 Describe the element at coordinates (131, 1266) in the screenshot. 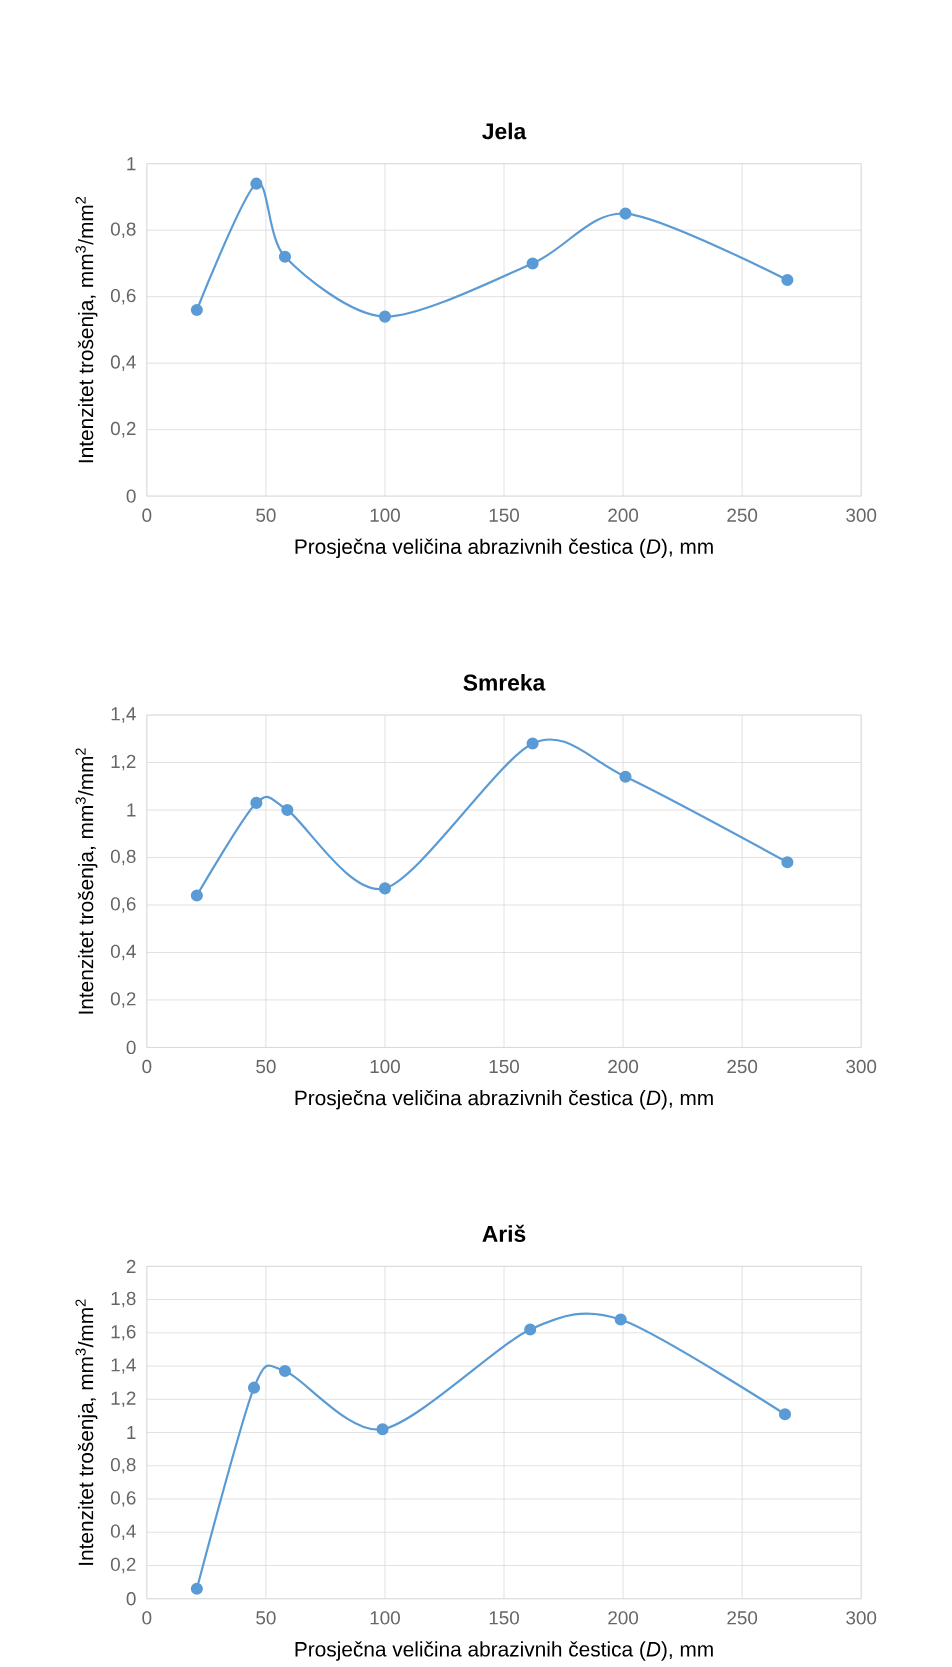

I see `y-tick-label: 2` at that location.